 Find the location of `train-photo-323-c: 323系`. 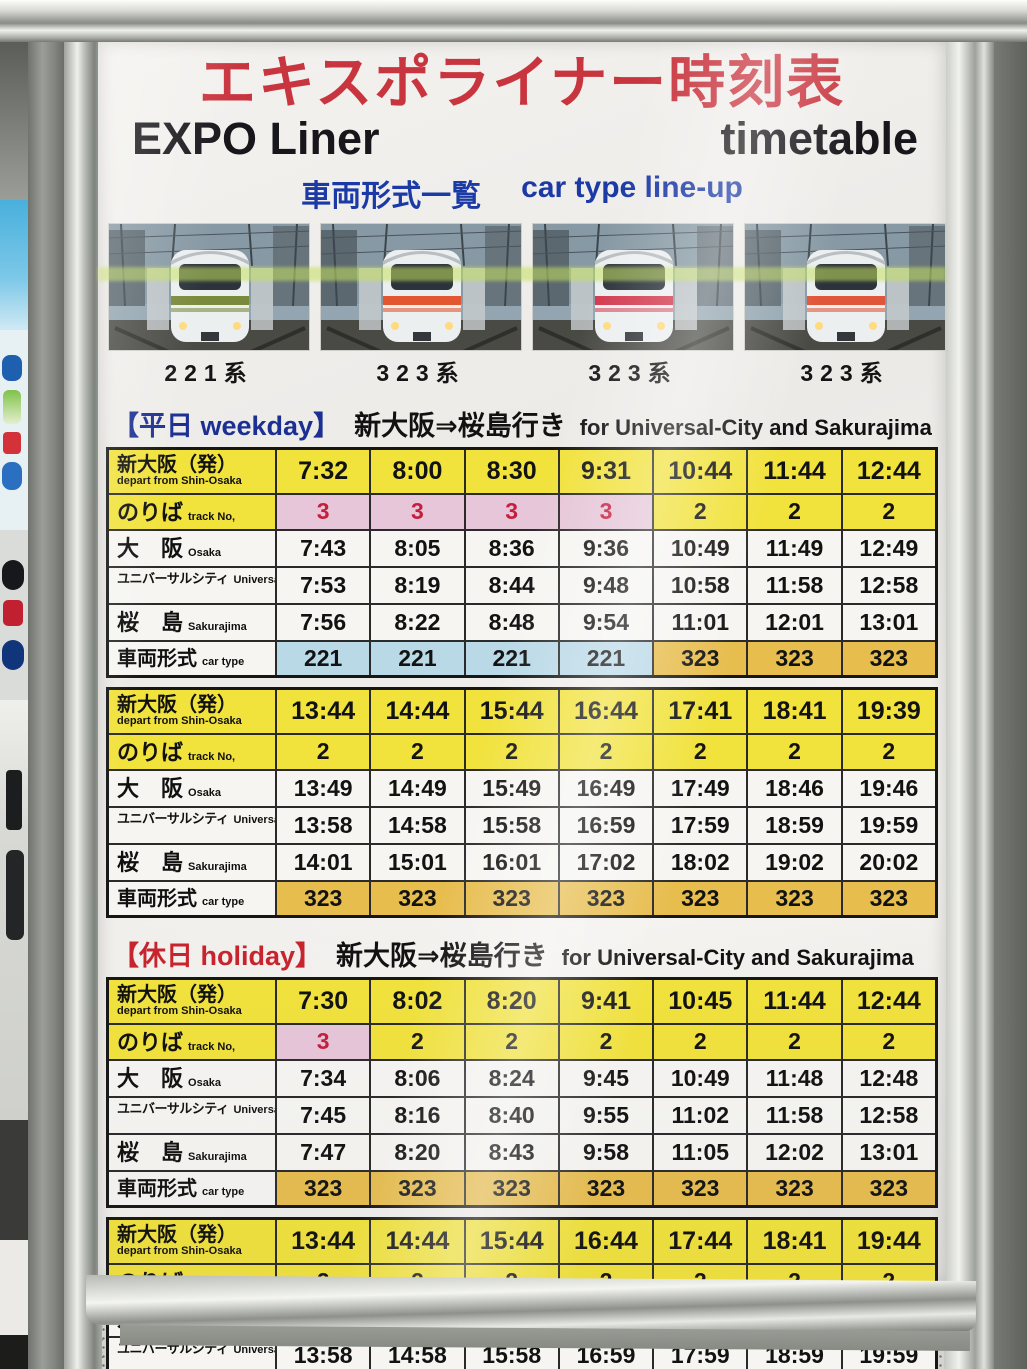

train-photo-323-c: 323系 is located at coordinates (845, 305).